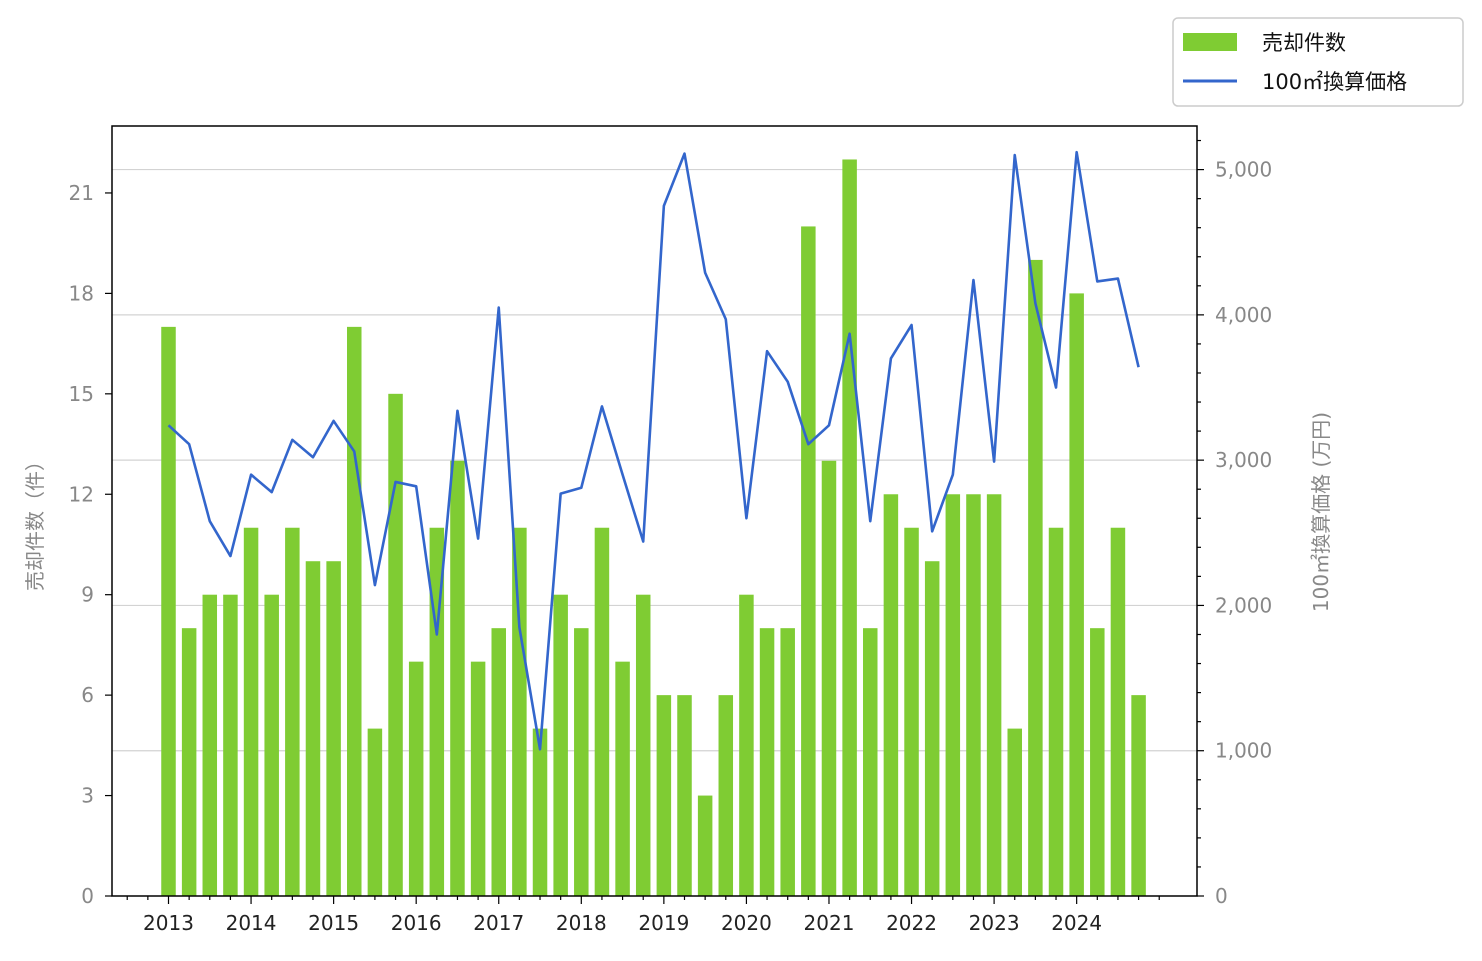 The image size is (1482, 961). What do you see at coordinates (168, 923) in the screenshot?
I see `x-tick-label: 2013` at bounding box center [168, 923].